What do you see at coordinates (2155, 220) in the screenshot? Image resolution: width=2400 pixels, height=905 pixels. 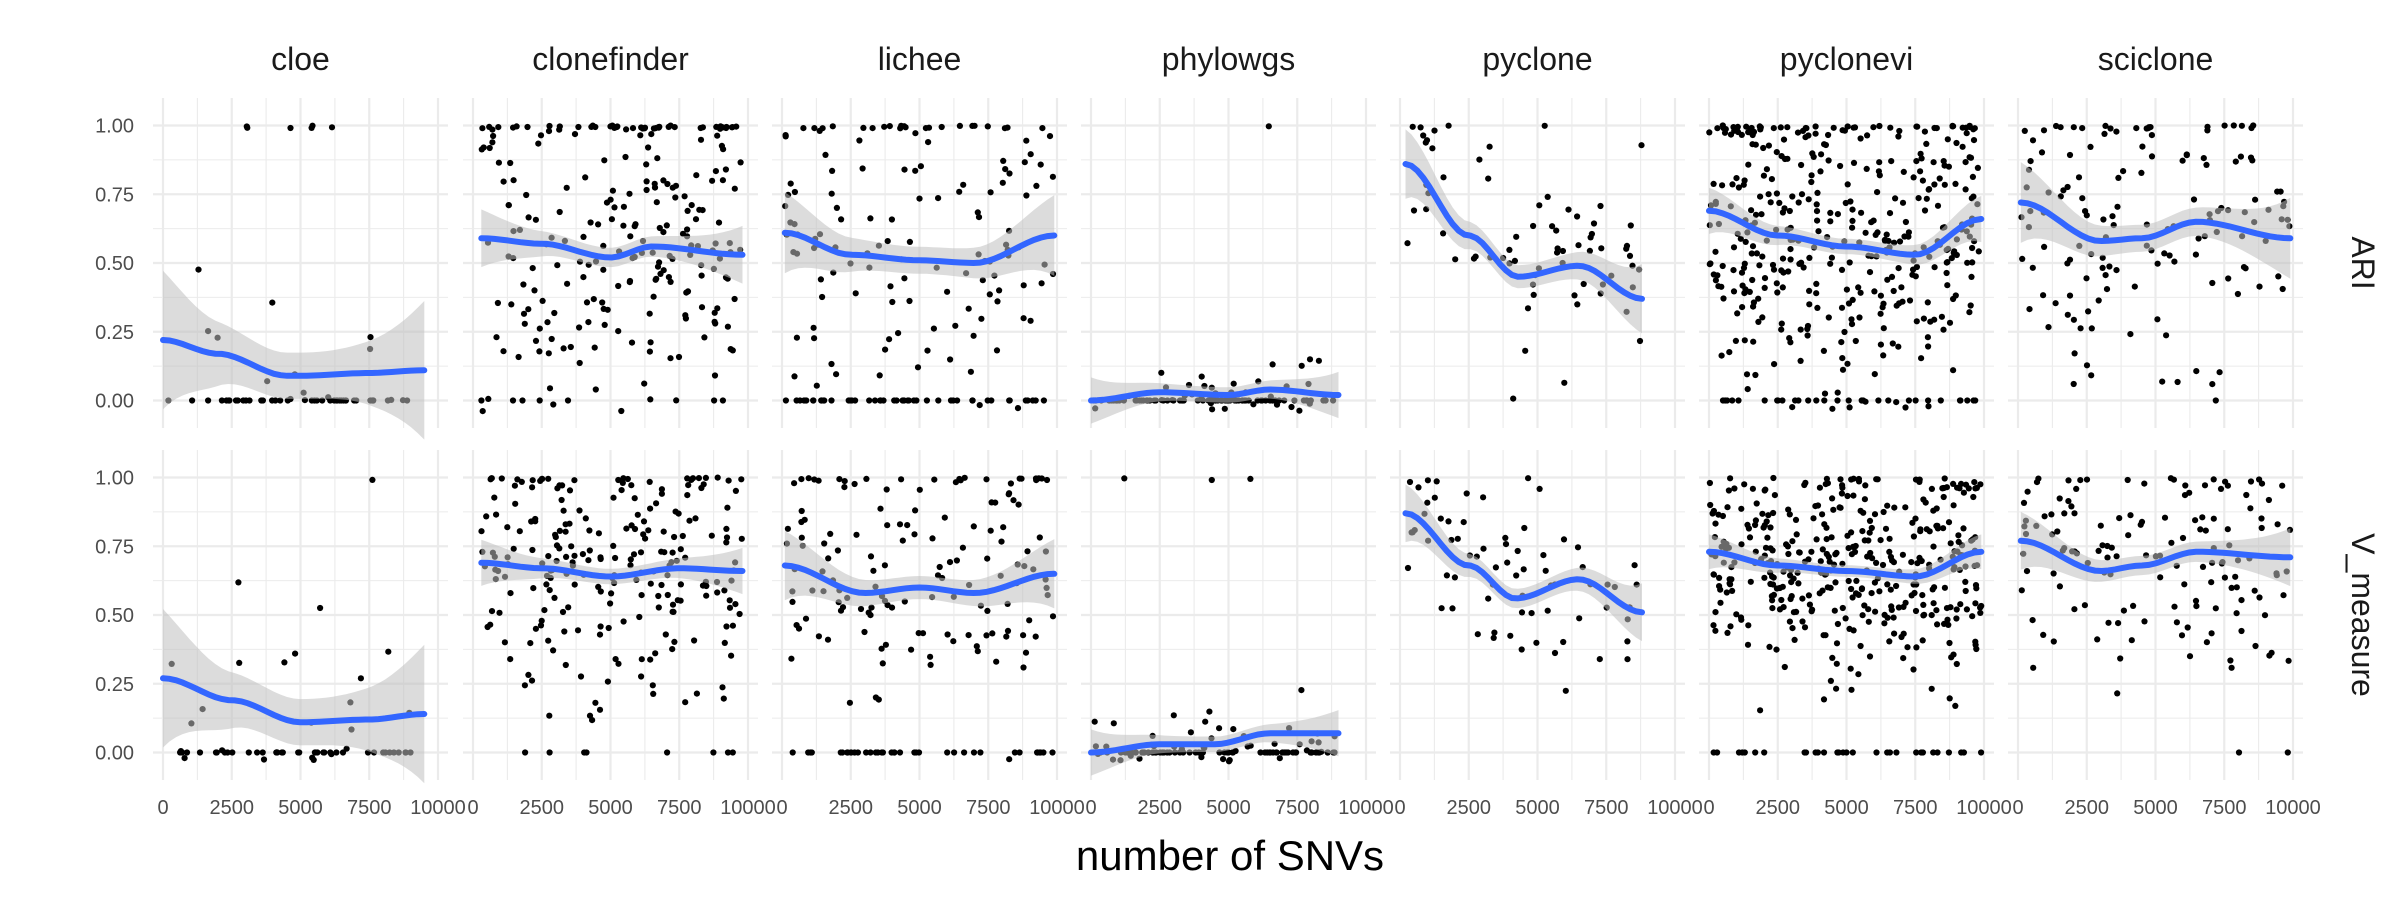 I see `confidence-band` at bounding box center [2155, 220].